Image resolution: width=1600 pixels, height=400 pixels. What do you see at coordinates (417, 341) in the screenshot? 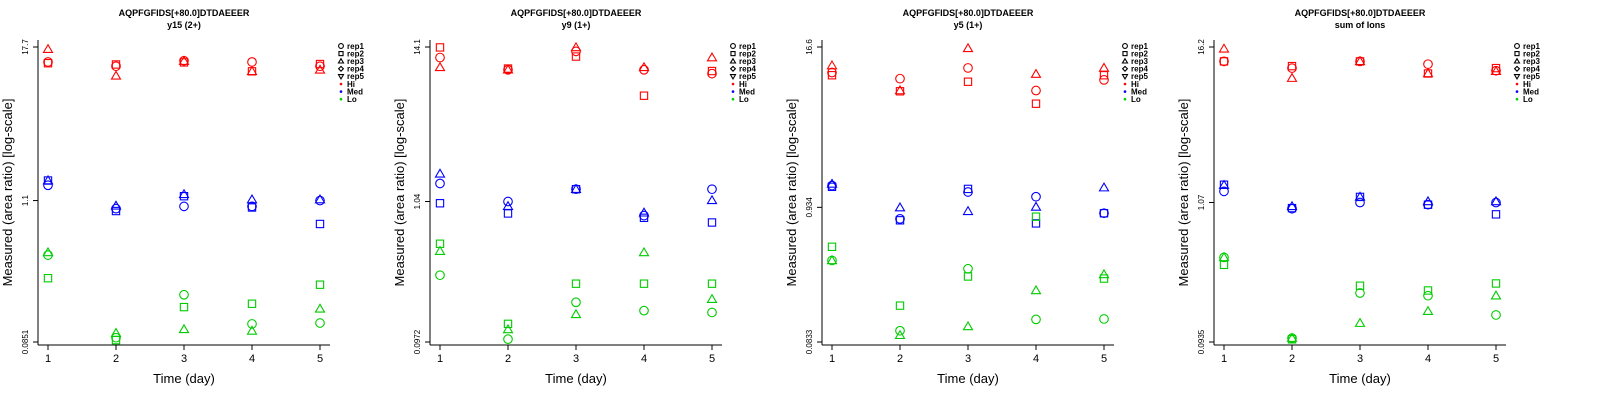
I see `y-tick-label: 0.0972` at bounding box center [417, 341].